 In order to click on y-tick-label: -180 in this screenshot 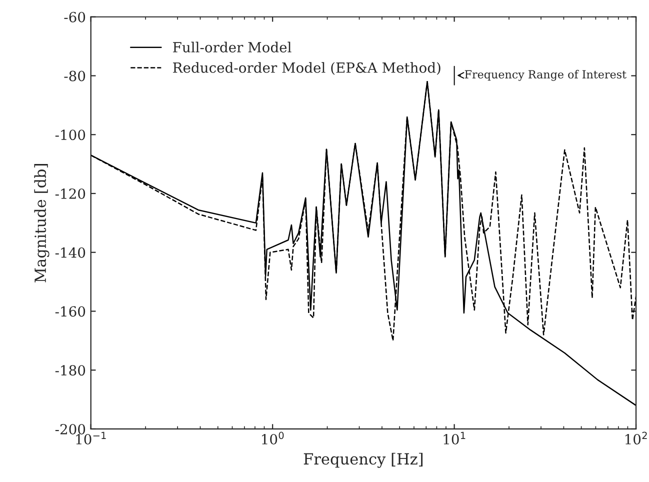, I will do `click(70, 370)`.